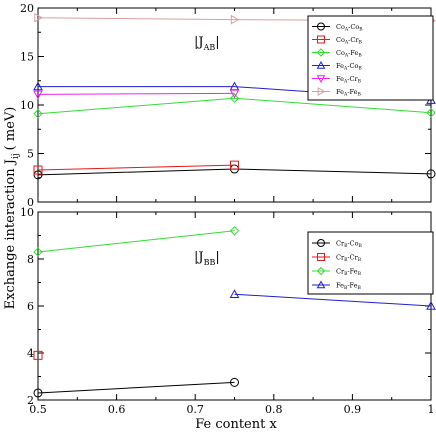 This screenshot has width=436, height=436. I want to click on top-legend-item: CoA-CrB, so click(337, 40).